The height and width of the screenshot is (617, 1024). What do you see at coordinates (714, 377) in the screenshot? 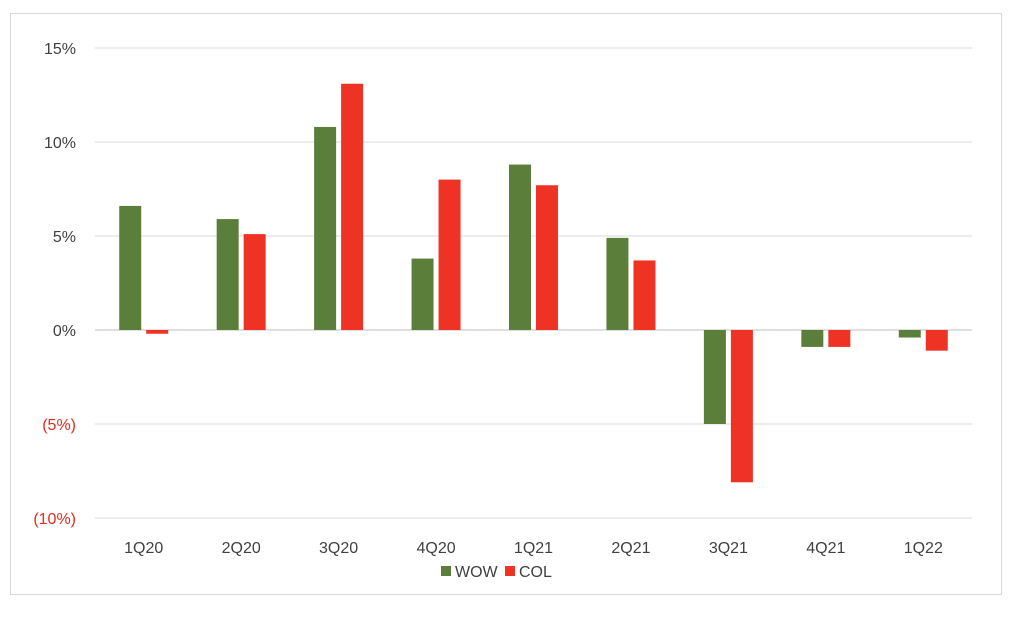
I see `bar-wow-3q21` at bounding box center [714, 377].